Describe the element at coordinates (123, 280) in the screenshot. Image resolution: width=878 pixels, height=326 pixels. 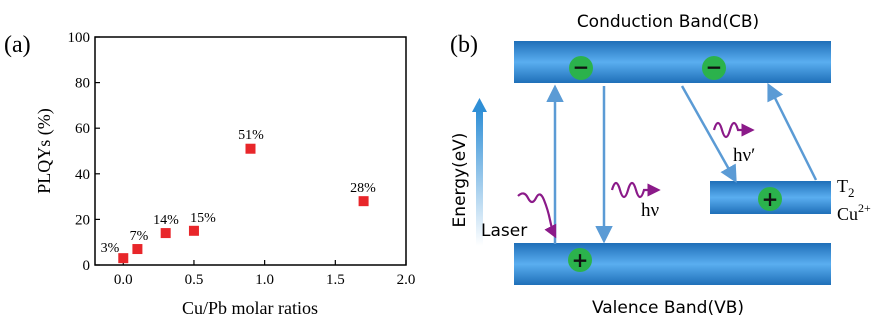
I see `x-tick-label: 0.0` at that location.